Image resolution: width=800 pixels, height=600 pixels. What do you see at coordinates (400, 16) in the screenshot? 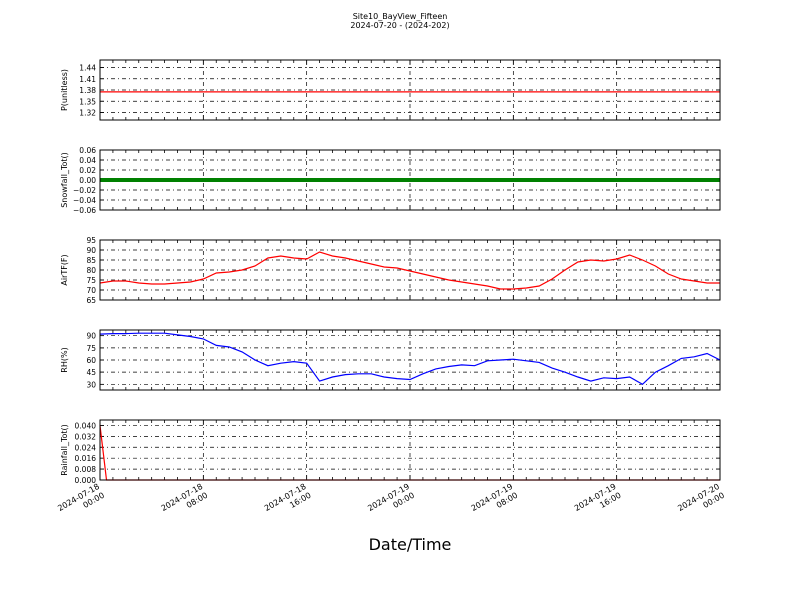
I see `chart-title: Site10_BayView_Fifteen` at bounding box center [400, 16].